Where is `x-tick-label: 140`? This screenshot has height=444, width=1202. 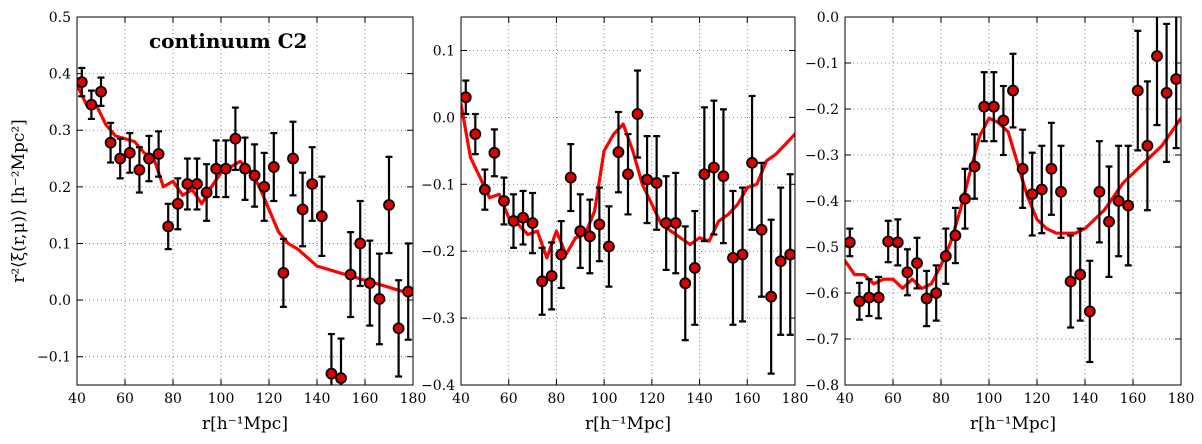 x-tick-label: 140 is located at coordinates (317, 399).